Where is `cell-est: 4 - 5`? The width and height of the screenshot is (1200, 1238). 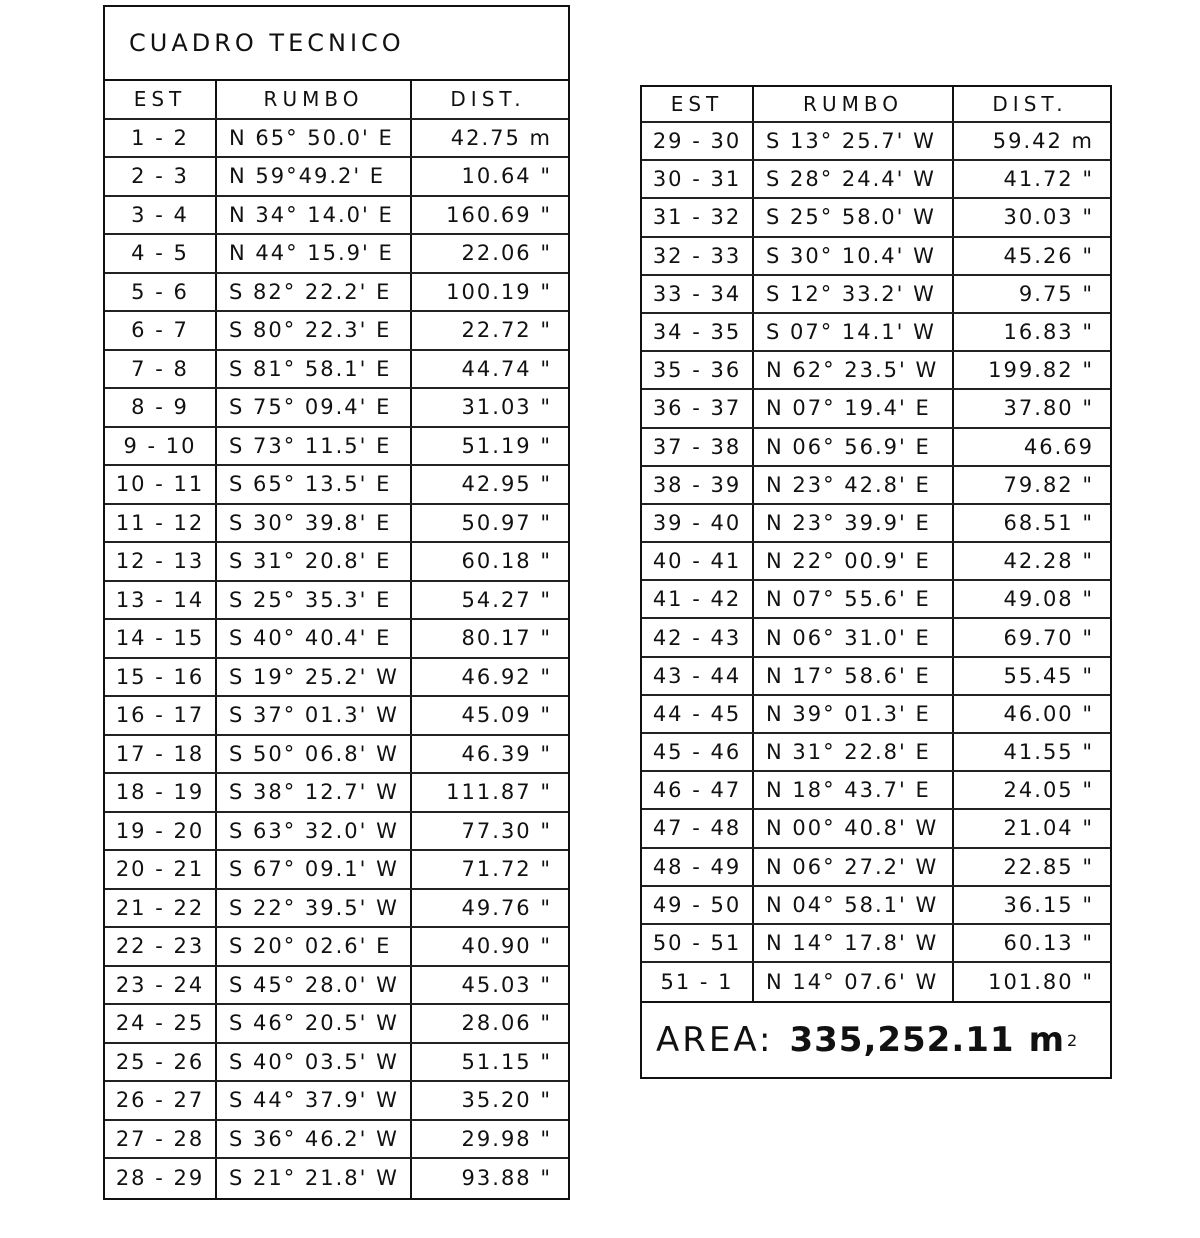
cell-est: 4 - 5 is located at coordinates (161, 253).